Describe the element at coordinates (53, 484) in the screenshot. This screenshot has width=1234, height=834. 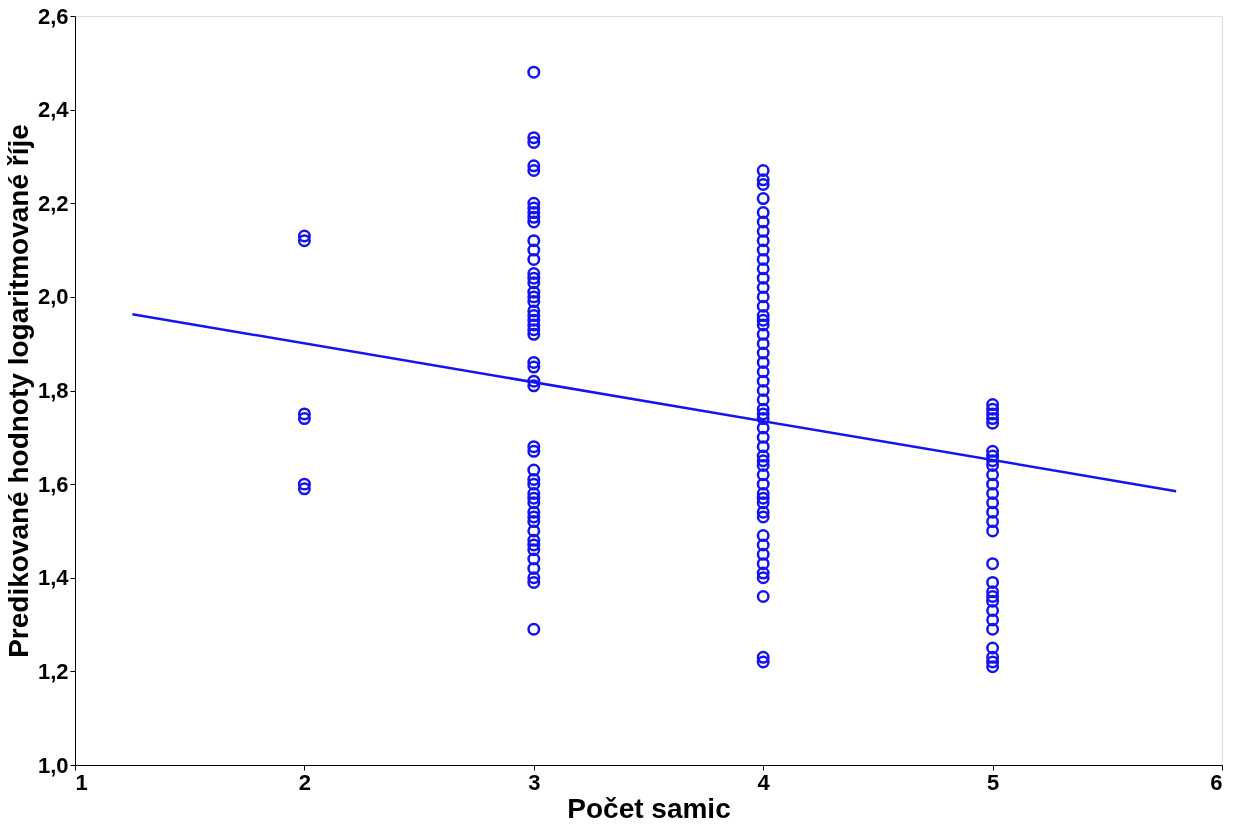
I see `y-tick-label: 1,6` at that location.